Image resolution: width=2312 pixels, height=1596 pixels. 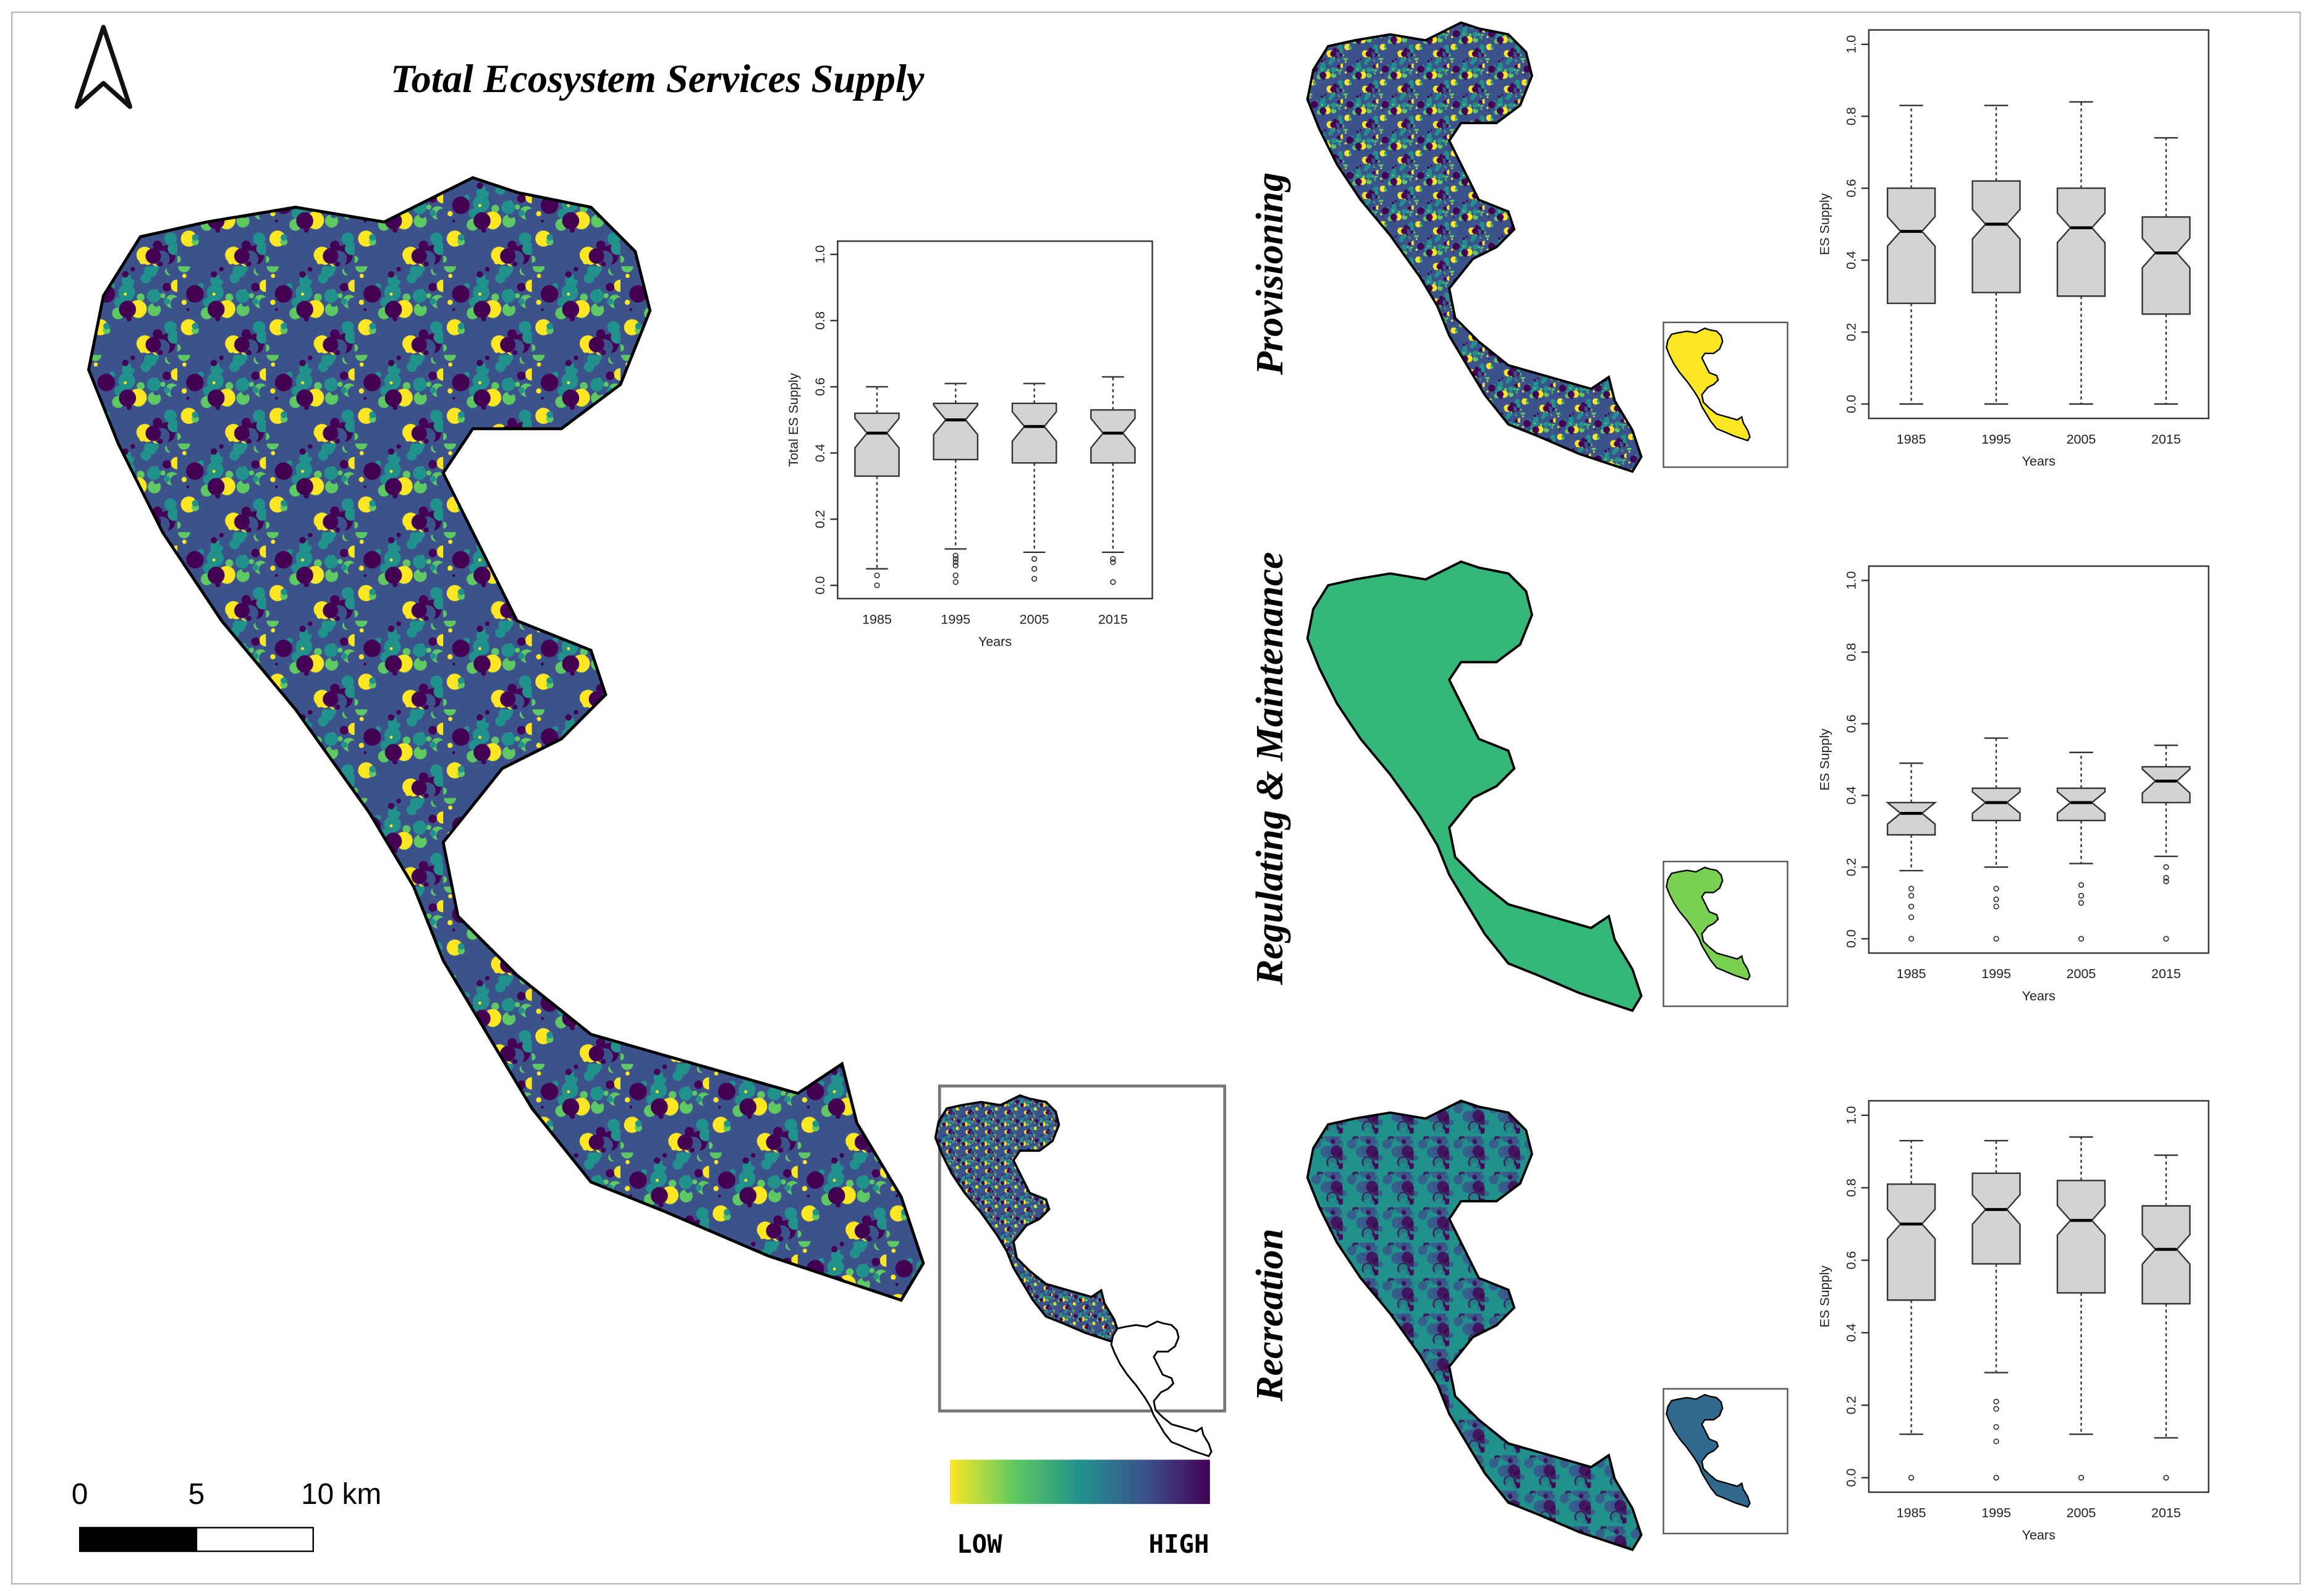 I want to click on scale-label: 0, so click(x=80, y=1494).